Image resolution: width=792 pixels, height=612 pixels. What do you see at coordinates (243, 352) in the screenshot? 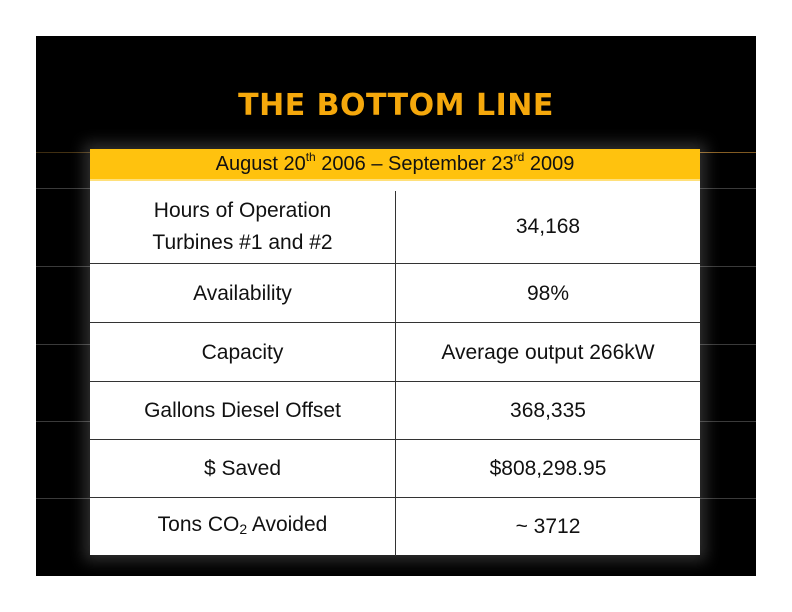
I see `row-label: Capacity` at bounding box center [243, 352].